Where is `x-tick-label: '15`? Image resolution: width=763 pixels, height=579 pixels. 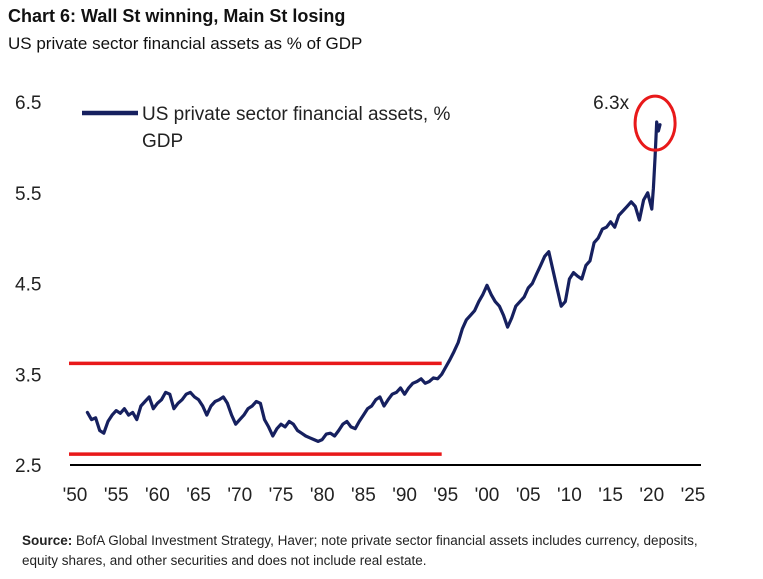
x-tick-label: '15 is located at coordinates (610, 495).